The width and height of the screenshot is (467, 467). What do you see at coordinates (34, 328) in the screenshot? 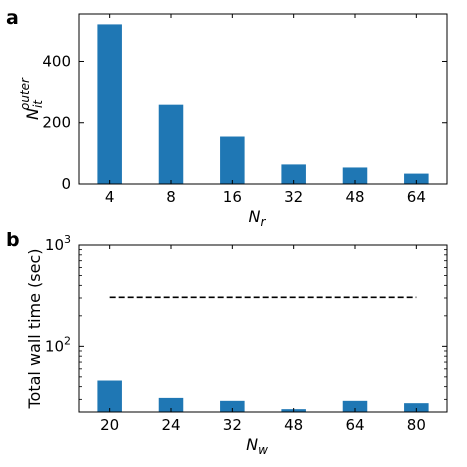
I see `y-axis-label: Total wall time (sec)` at bounding box center [34, 328].